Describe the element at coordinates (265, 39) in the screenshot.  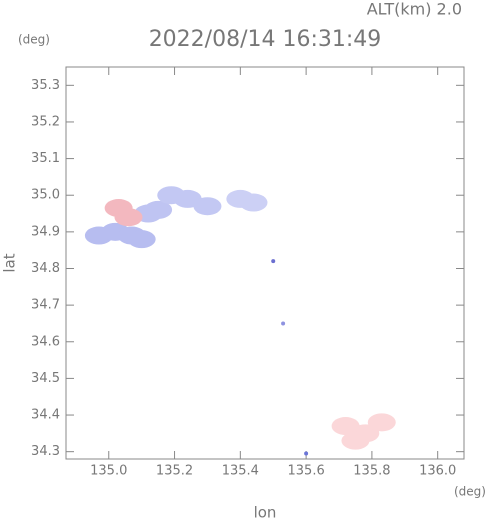
I see `chart-title: 2022/08/14 16:31:49` at that location.